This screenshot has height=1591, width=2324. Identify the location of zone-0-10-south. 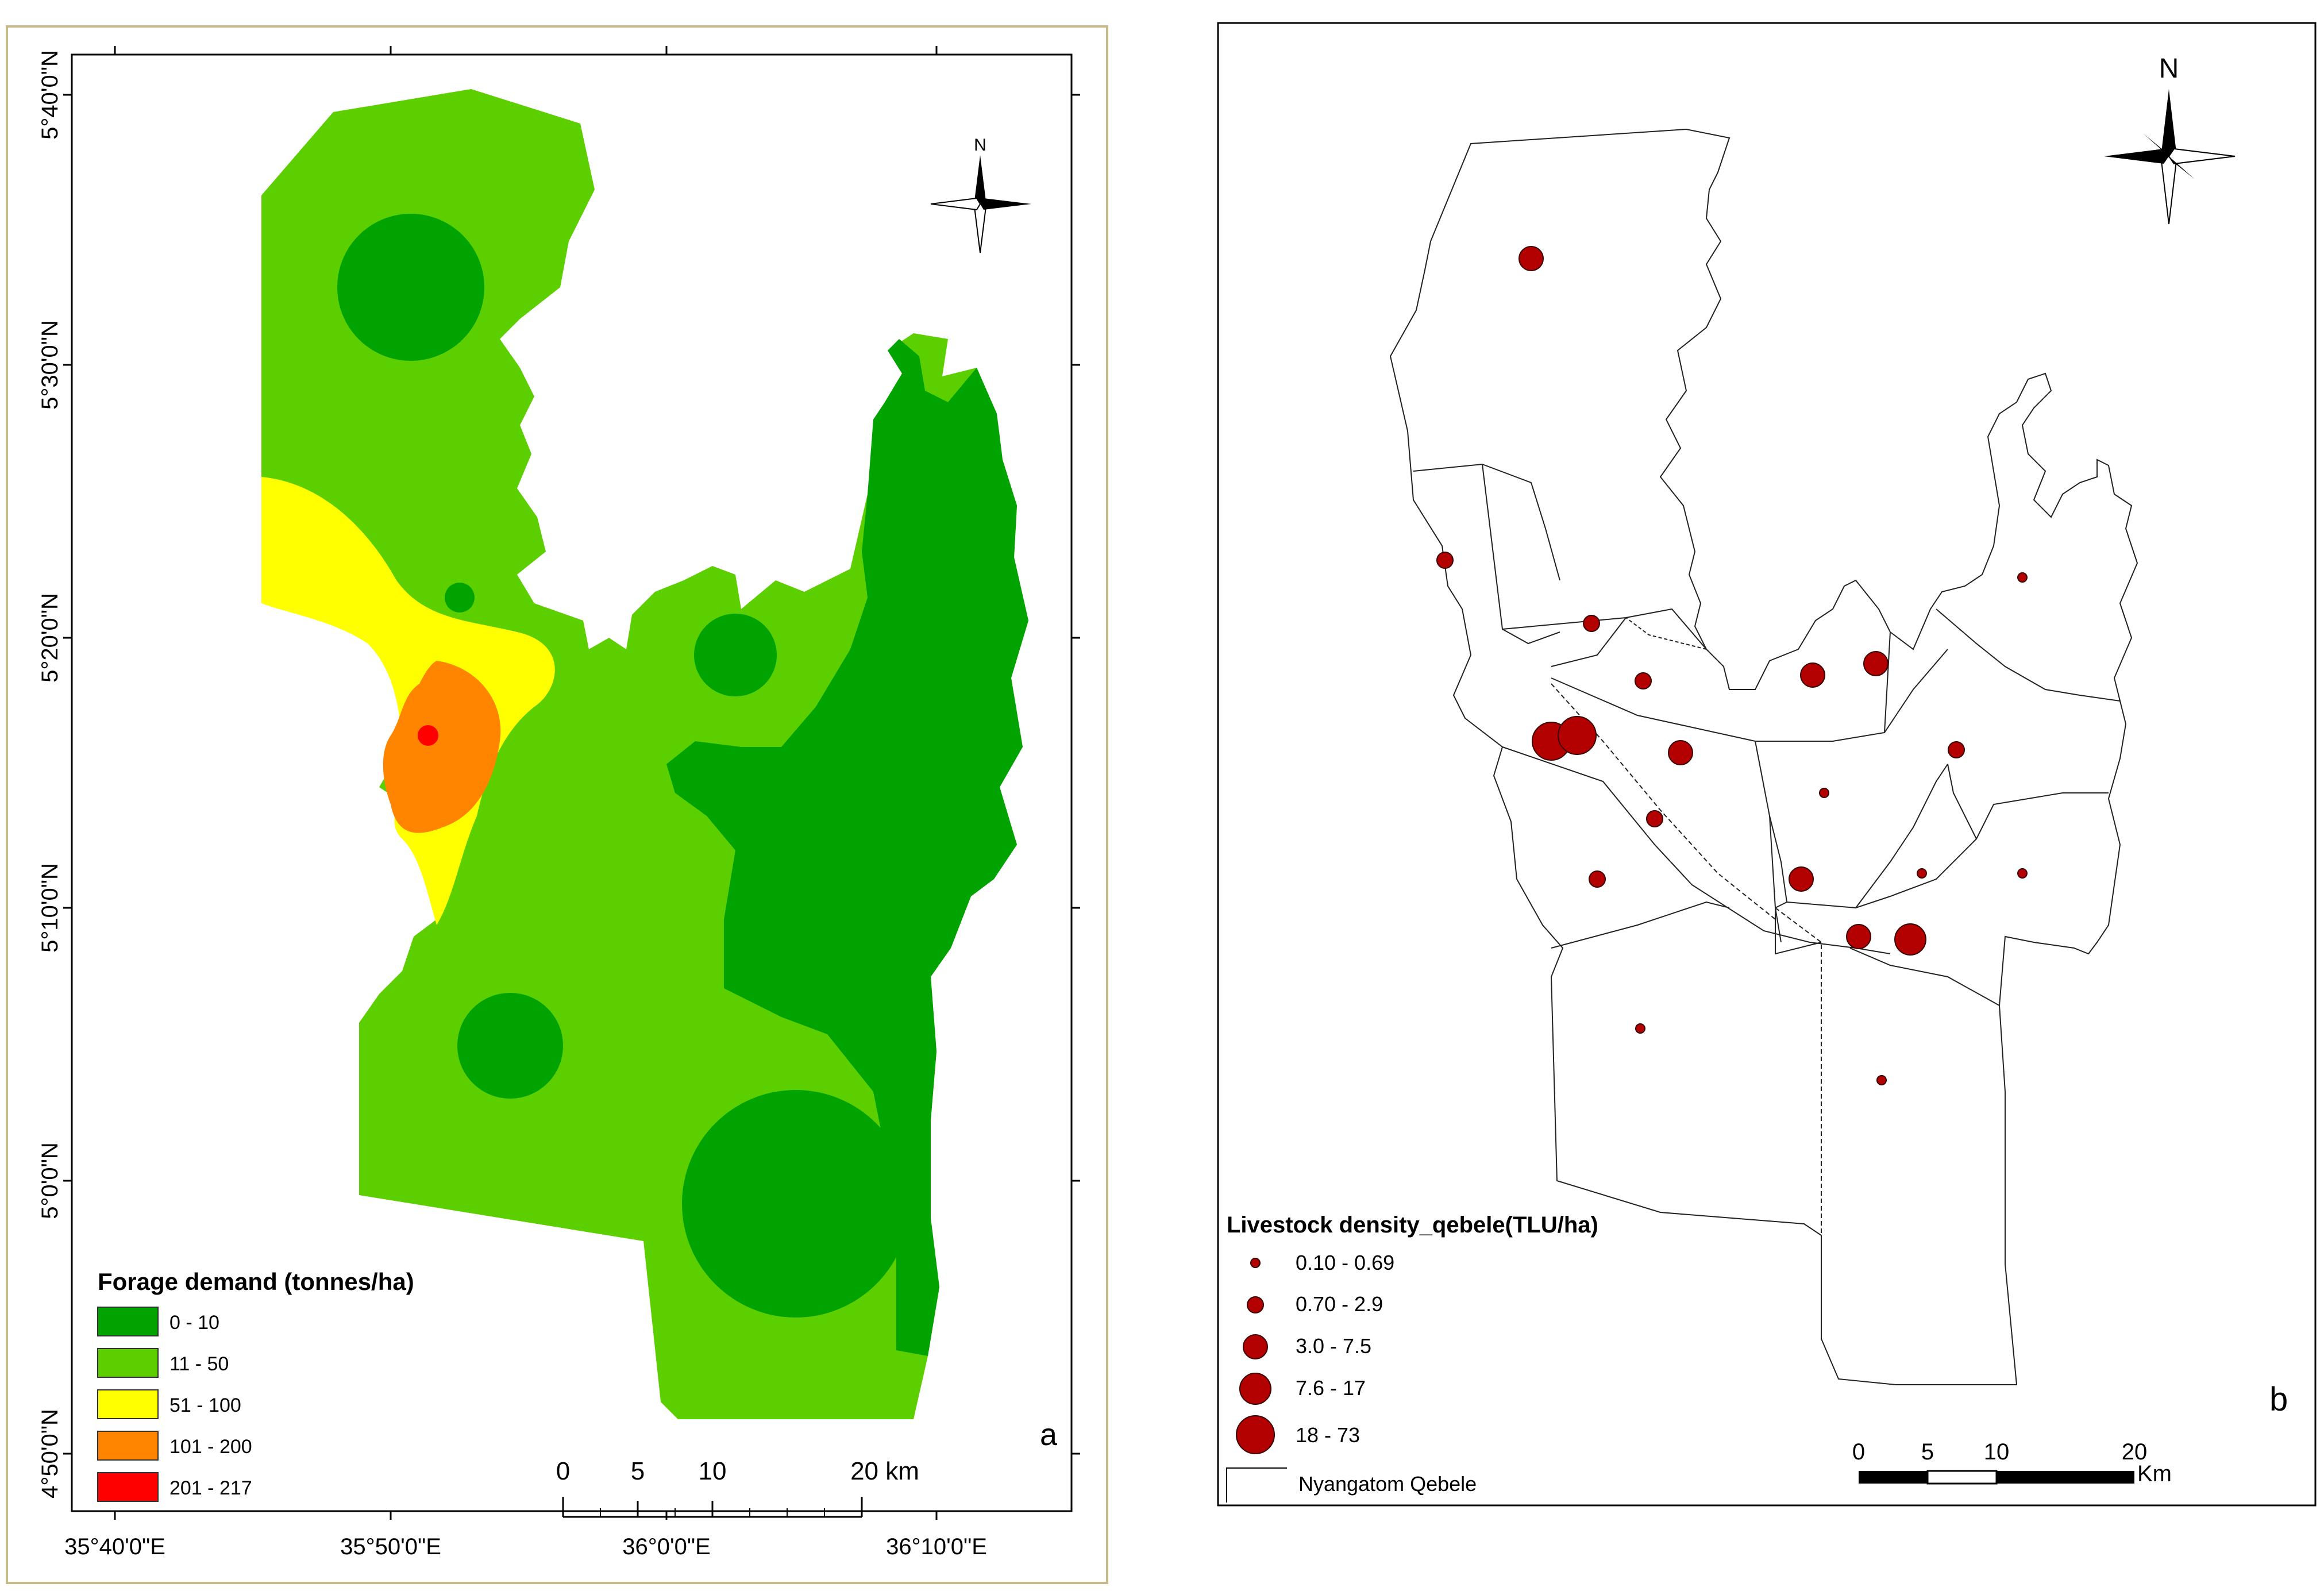
(795, 1204).